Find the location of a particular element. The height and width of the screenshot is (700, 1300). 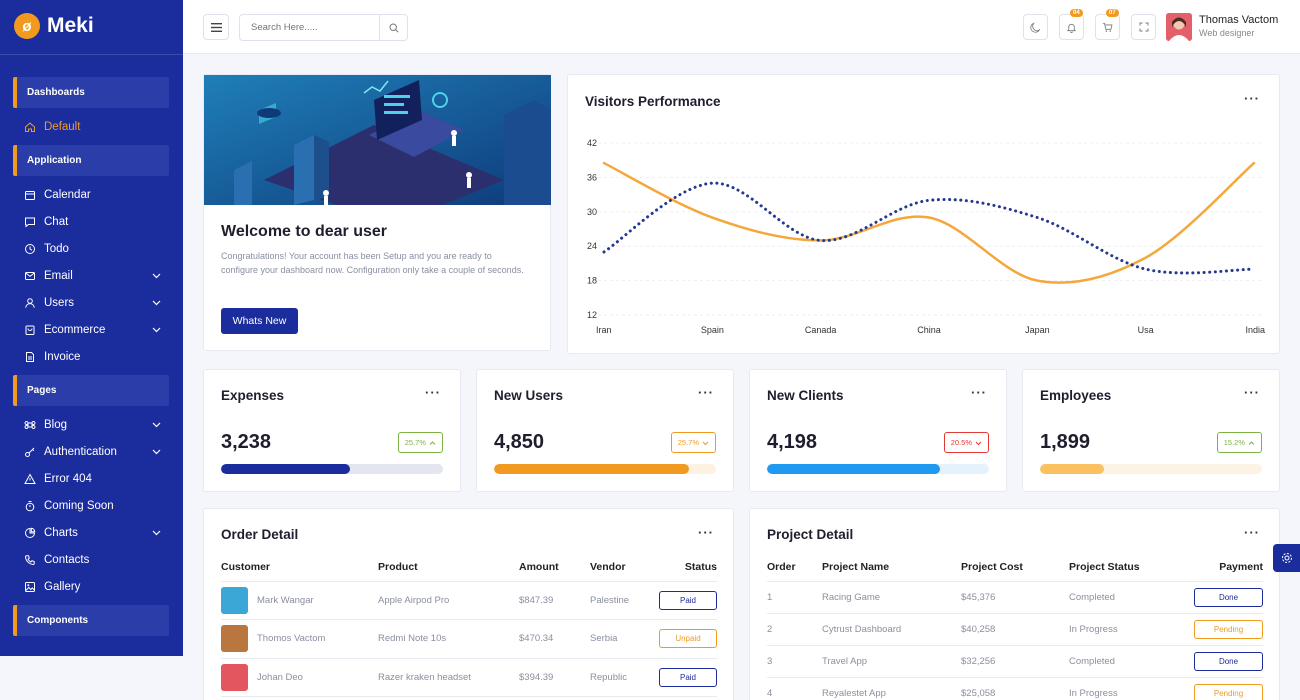

sidebar-item-calendar: Calendar is located at coordinates (91, 194).